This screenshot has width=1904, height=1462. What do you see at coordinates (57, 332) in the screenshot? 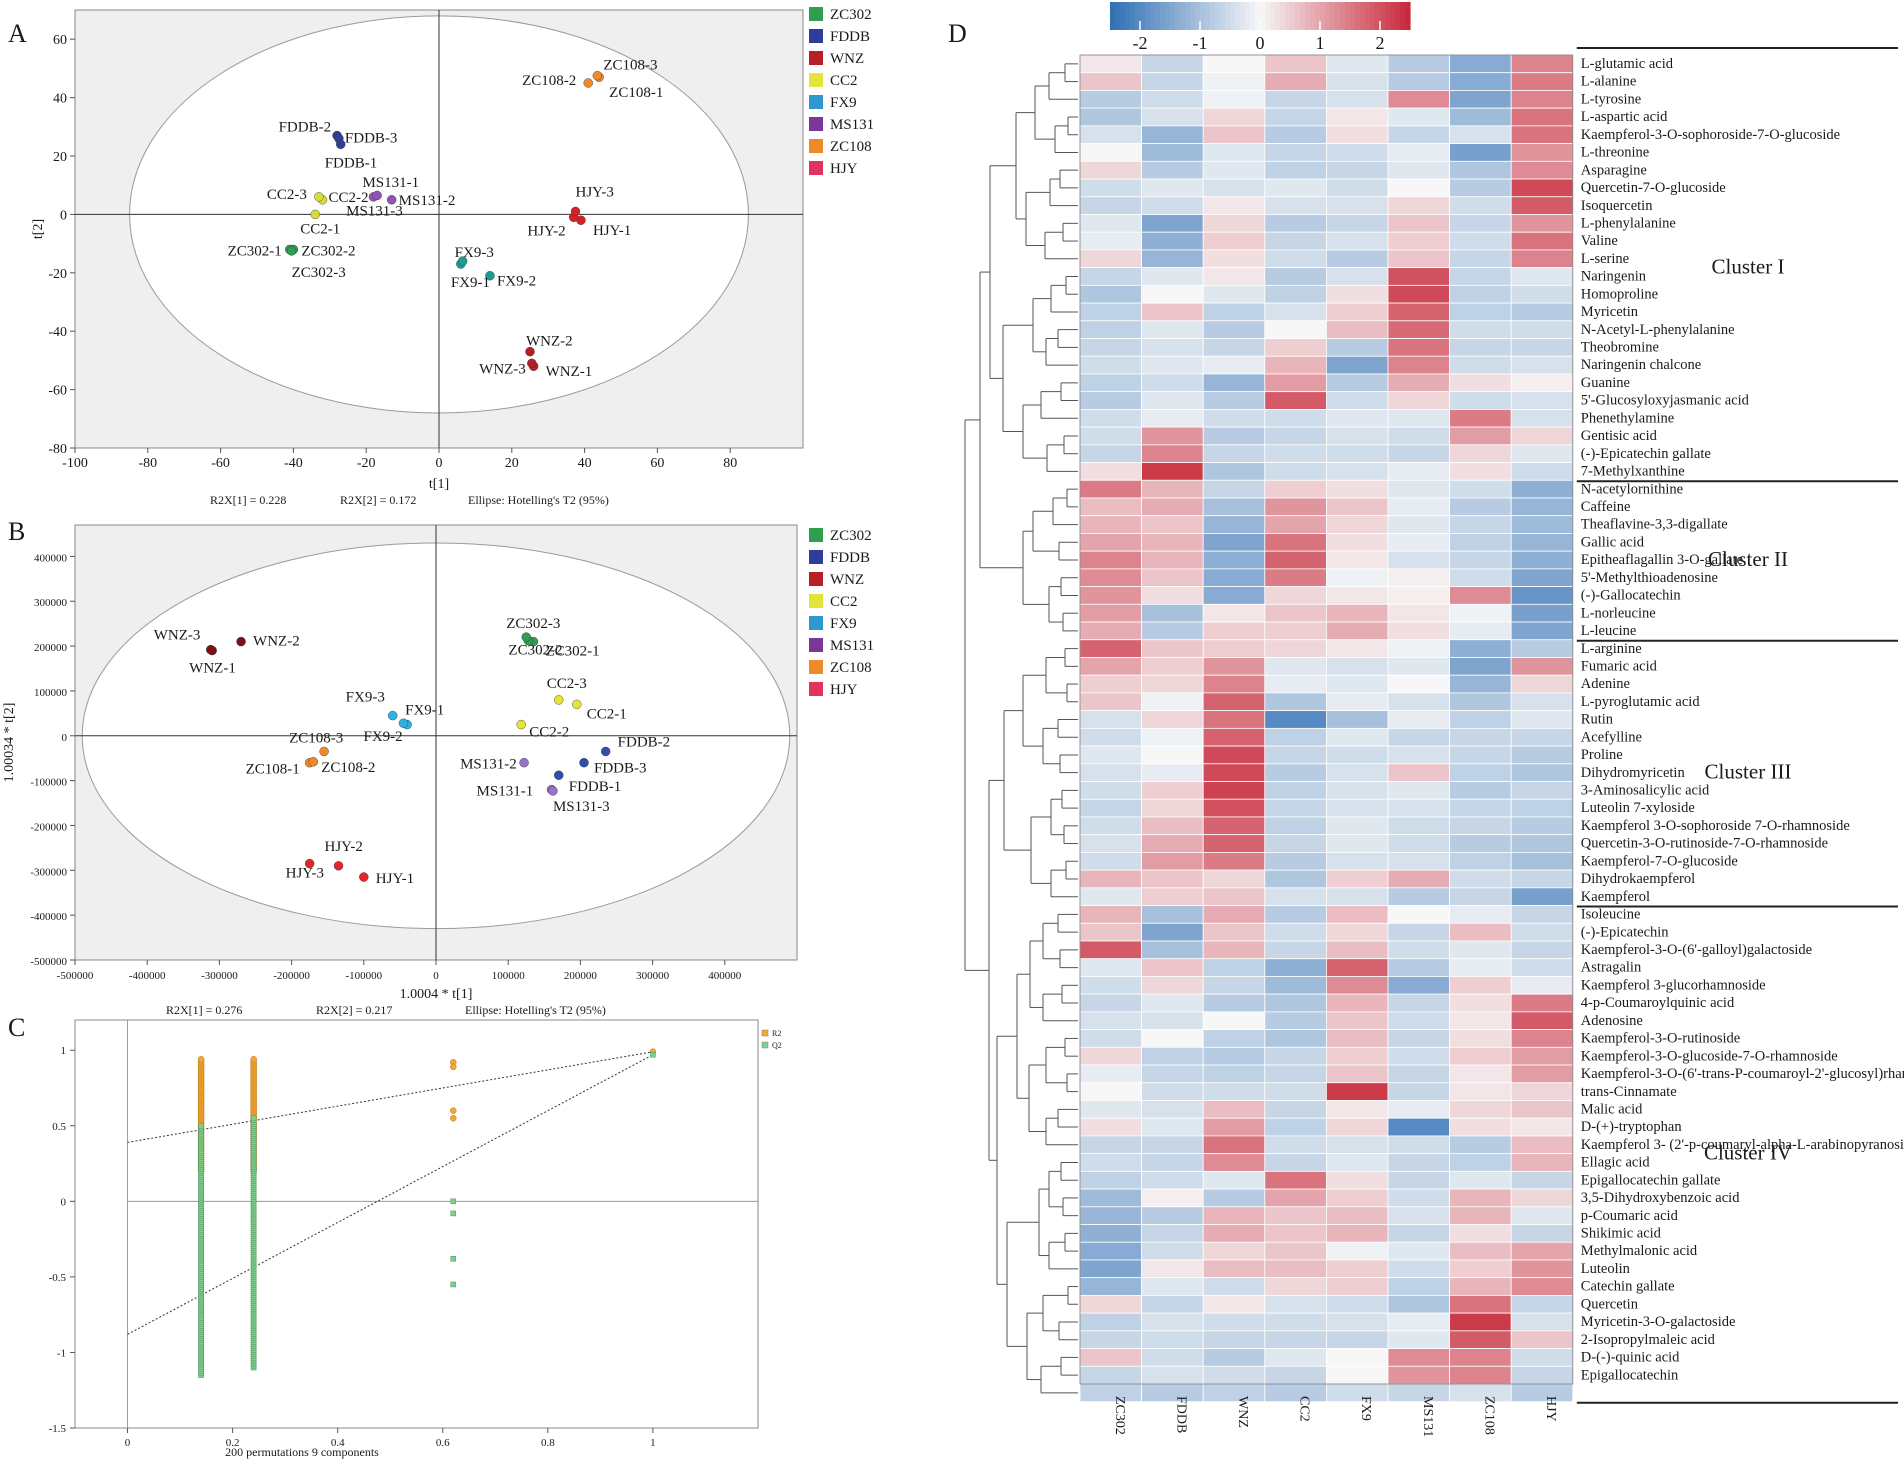
I see `y-tick-label: -40` at bounding box center [57, 332].